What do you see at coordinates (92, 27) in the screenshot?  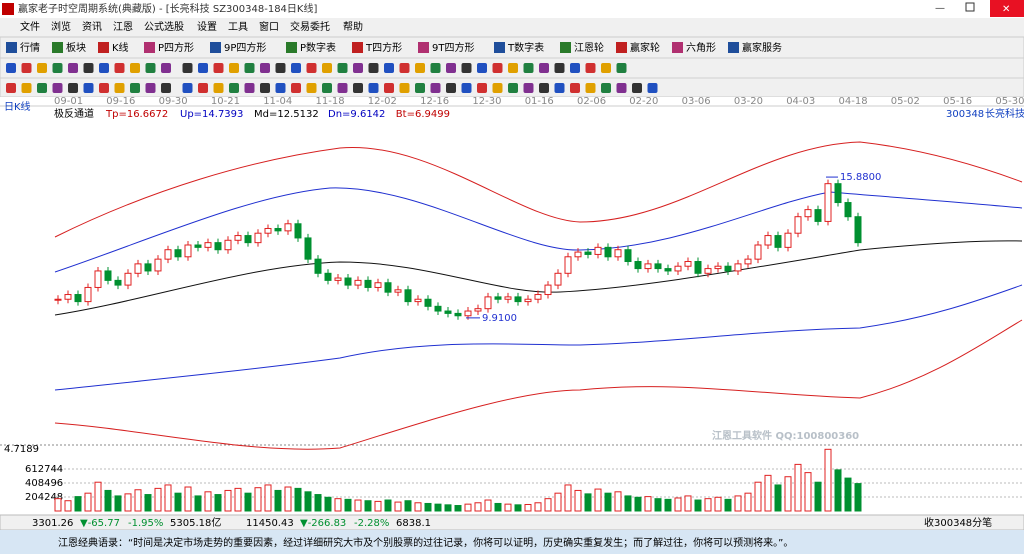 I see `menu-item: 资讯` at bounding box center [92, 27].